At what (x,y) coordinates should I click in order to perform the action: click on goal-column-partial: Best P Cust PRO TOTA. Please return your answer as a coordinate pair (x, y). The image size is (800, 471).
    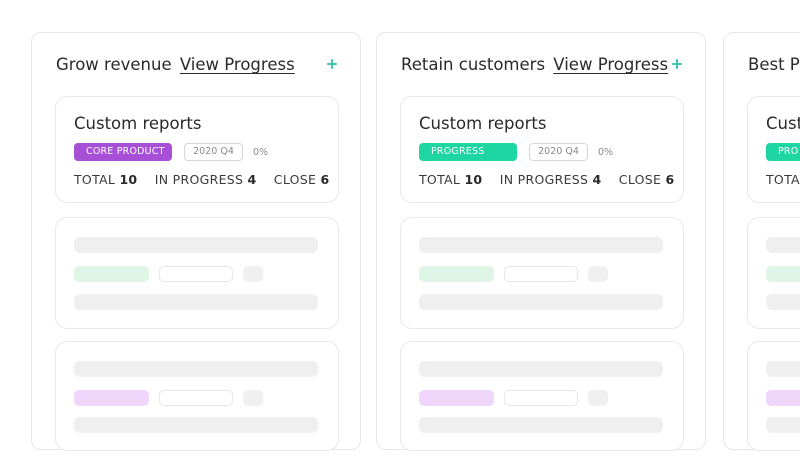
    Looking at the image, I should click on (761, 241).